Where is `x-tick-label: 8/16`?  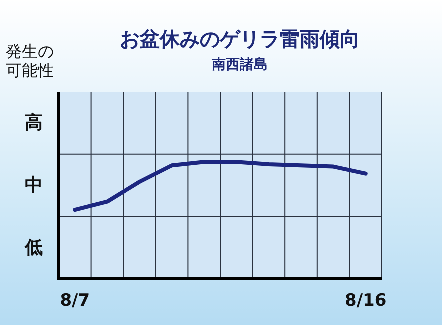
x-tick-label: 8/16 is located at coordinates (366, 301).